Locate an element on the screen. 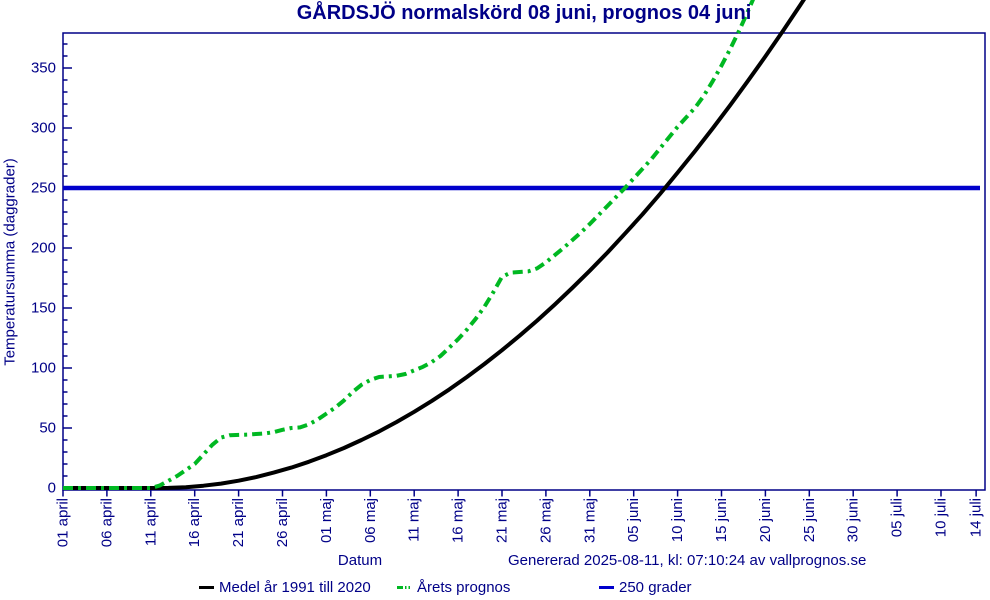 The height and width of the screenshot is (600, 990). x-tick-label: 11 april is located at coordinates (150, 522).